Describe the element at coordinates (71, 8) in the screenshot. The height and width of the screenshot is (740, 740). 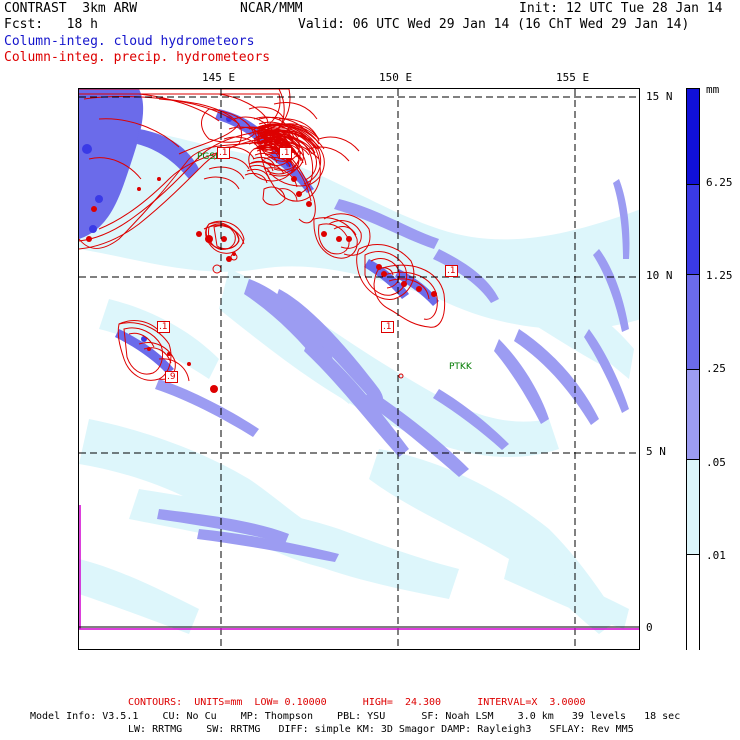
I see `model-title: CONTRAST 3km ARW` at that location.